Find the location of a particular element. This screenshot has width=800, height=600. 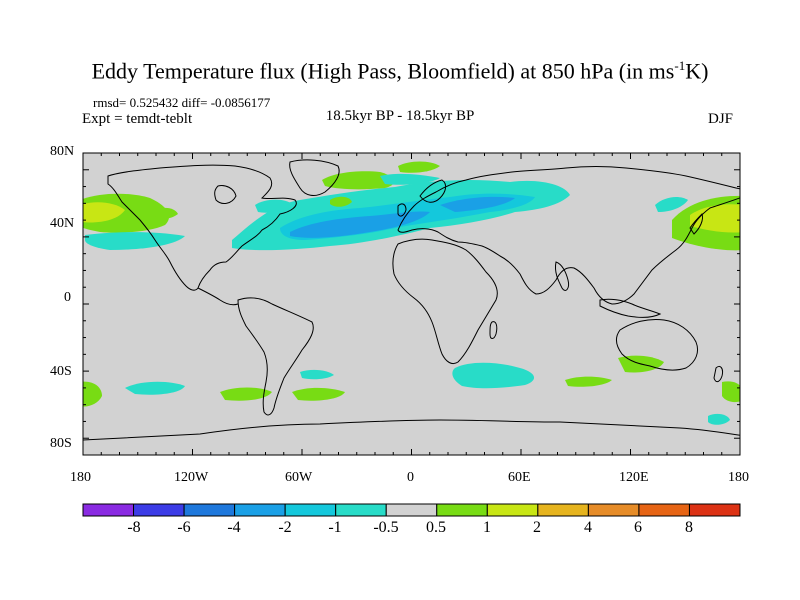

coast-antarctica is located at coordinates (411, 430).